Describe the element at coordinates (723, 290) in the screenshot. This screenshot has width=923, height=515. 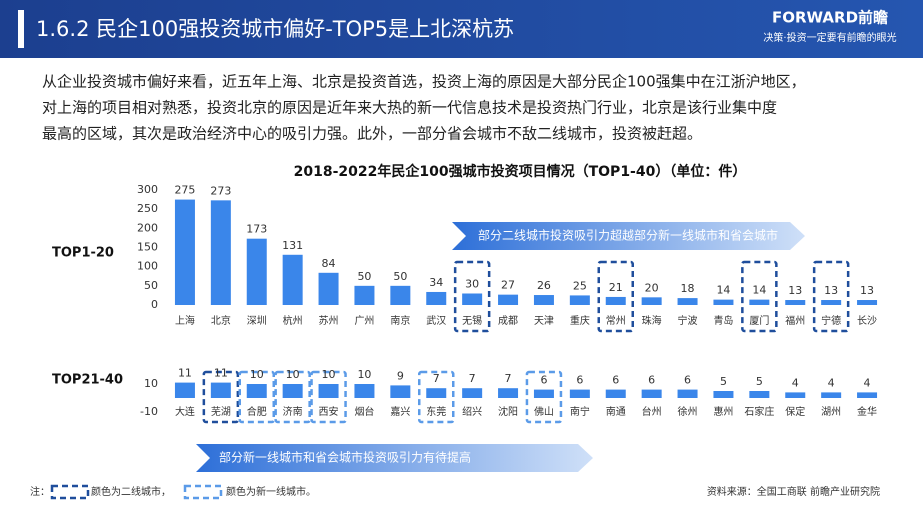
I see `value-label: 14` at that location.